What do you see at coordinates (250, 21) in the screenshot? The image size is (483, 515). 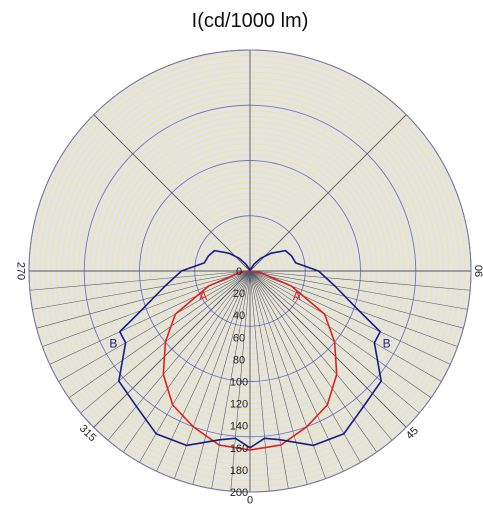 I see `chart-title: I(cd/1000 lm)` at bounding box center [250, 21].